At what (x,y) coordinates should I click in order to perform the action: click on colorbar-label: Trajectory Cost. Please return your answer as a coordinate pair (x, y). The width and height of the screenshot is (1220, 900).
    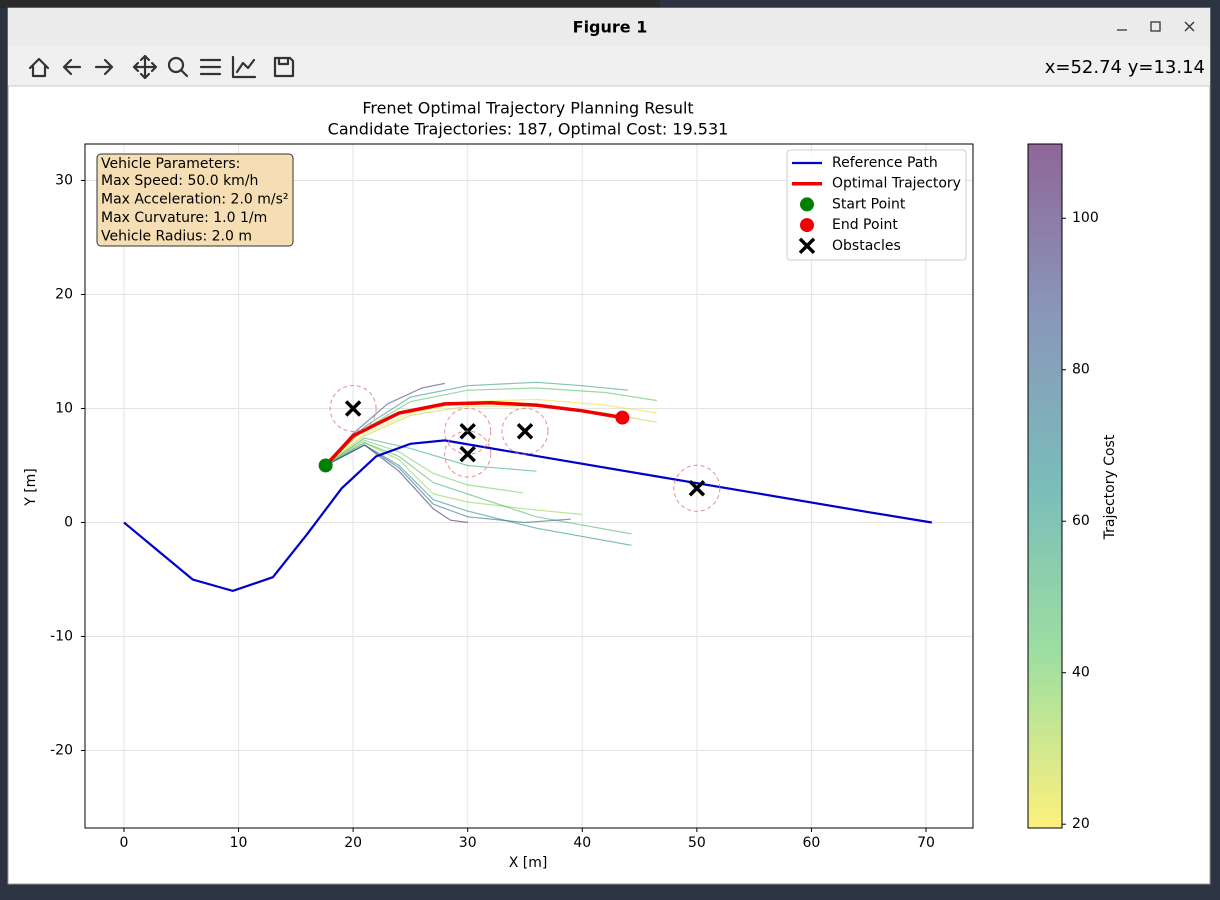
    Looking at the image, I should click on (1110, 487).